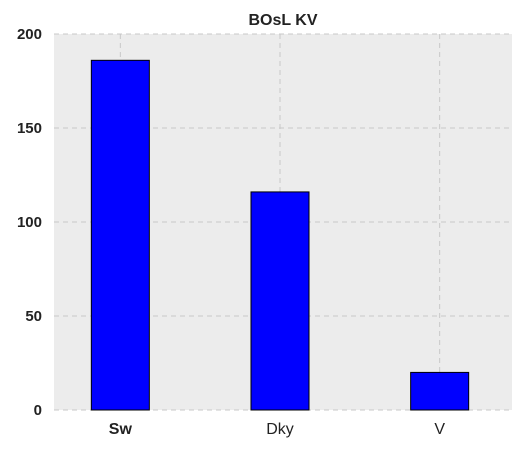 This screenshot has height=455, width=525. Describe the element at coordinates (439, 429) in the screenshot. I see `x-tick-label-v: V` at that location.